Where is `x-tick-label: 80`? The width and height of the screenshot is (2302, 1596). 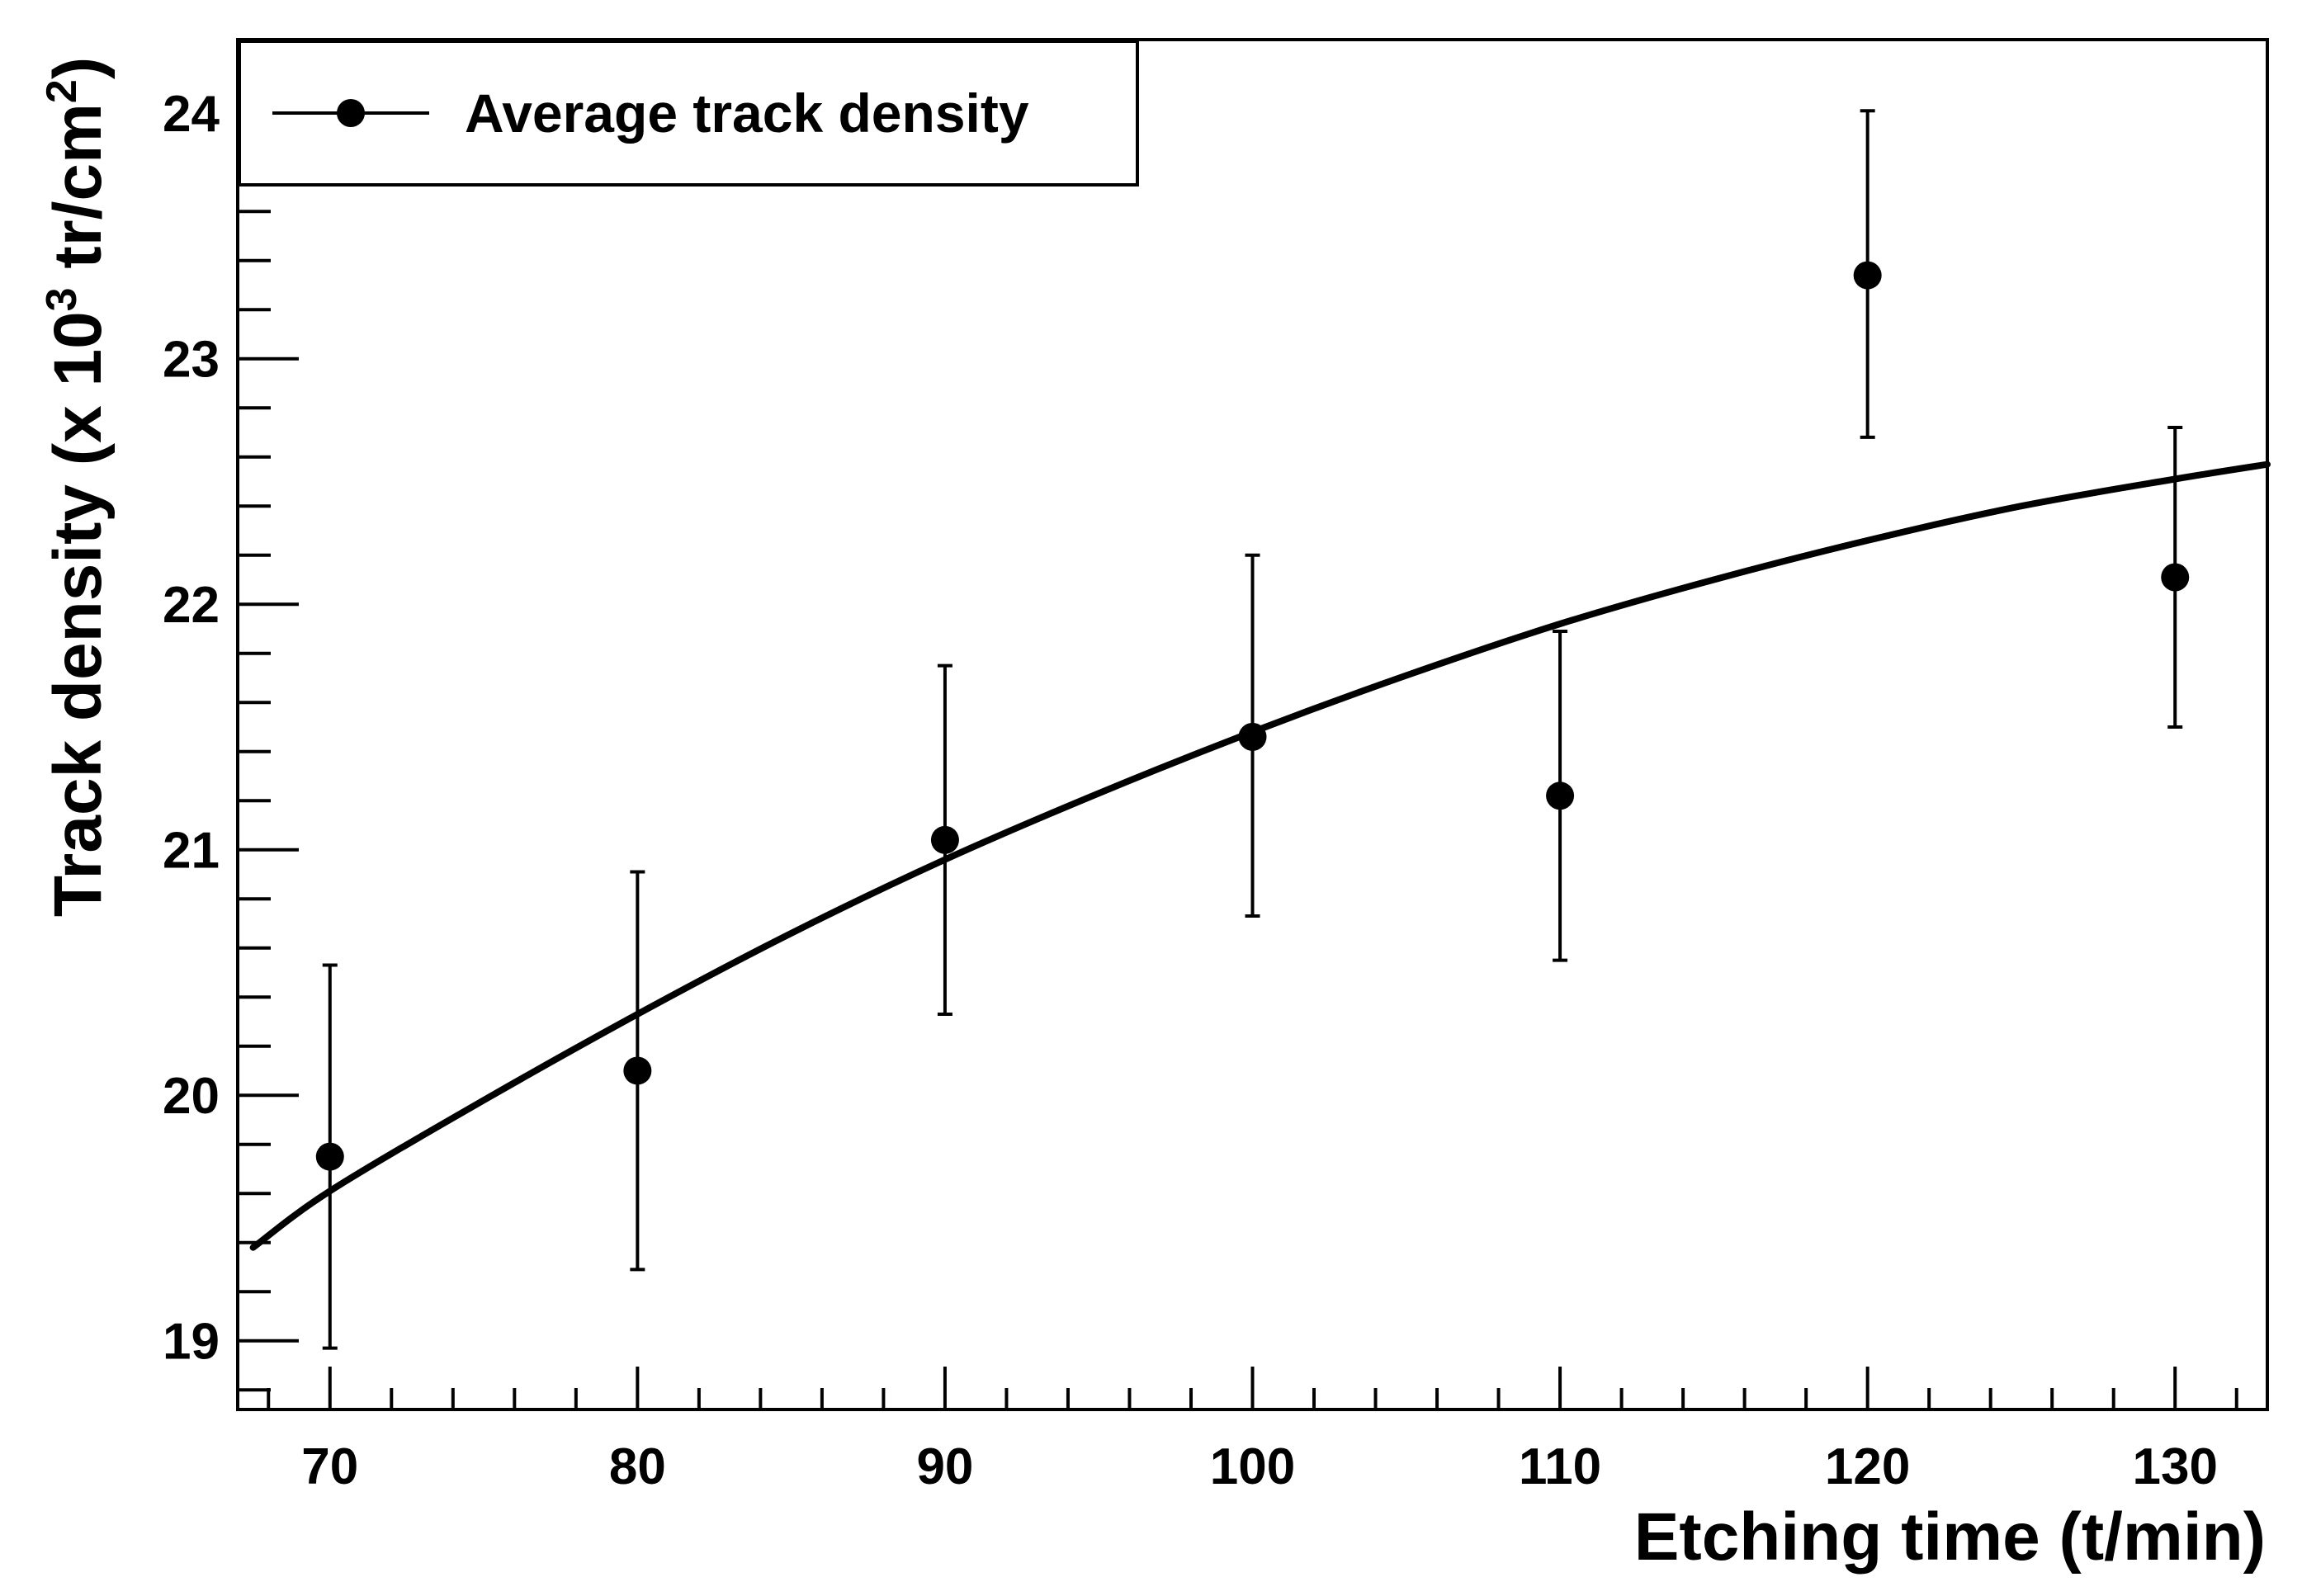
x-tick-label: 80 is located at coordinates (637, 1466).